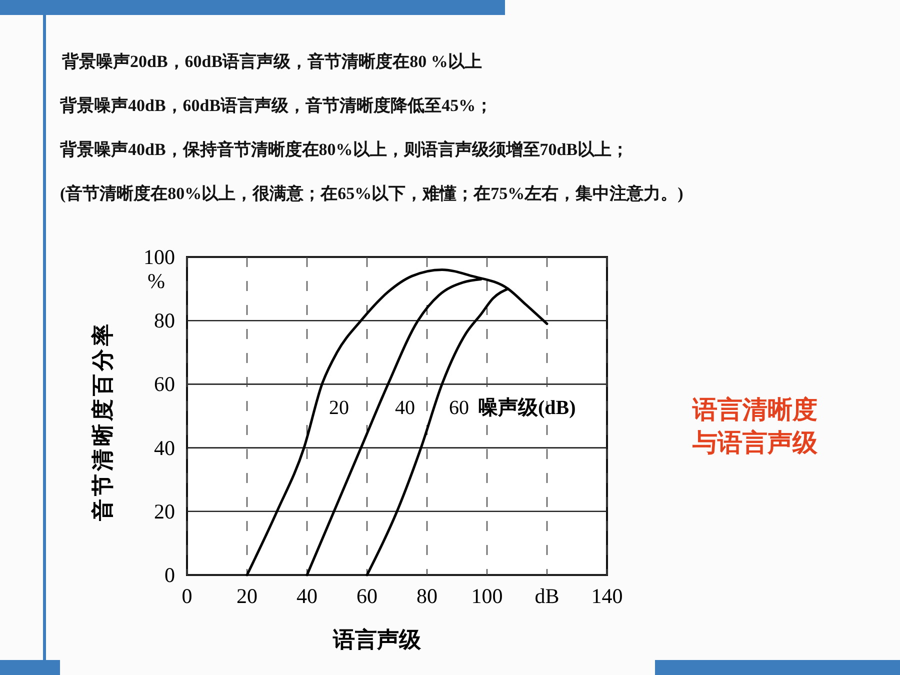  Describe the element at coordinates (164, 320) in the screenshot. I see `y-tick-label: 80` at that location.